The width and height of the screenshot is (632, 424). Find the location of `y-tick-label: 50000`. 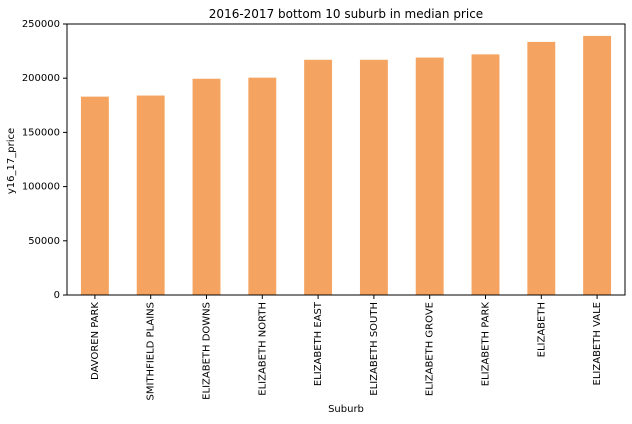

y-tick-label: 50000 is located at coordinates (44, 241).